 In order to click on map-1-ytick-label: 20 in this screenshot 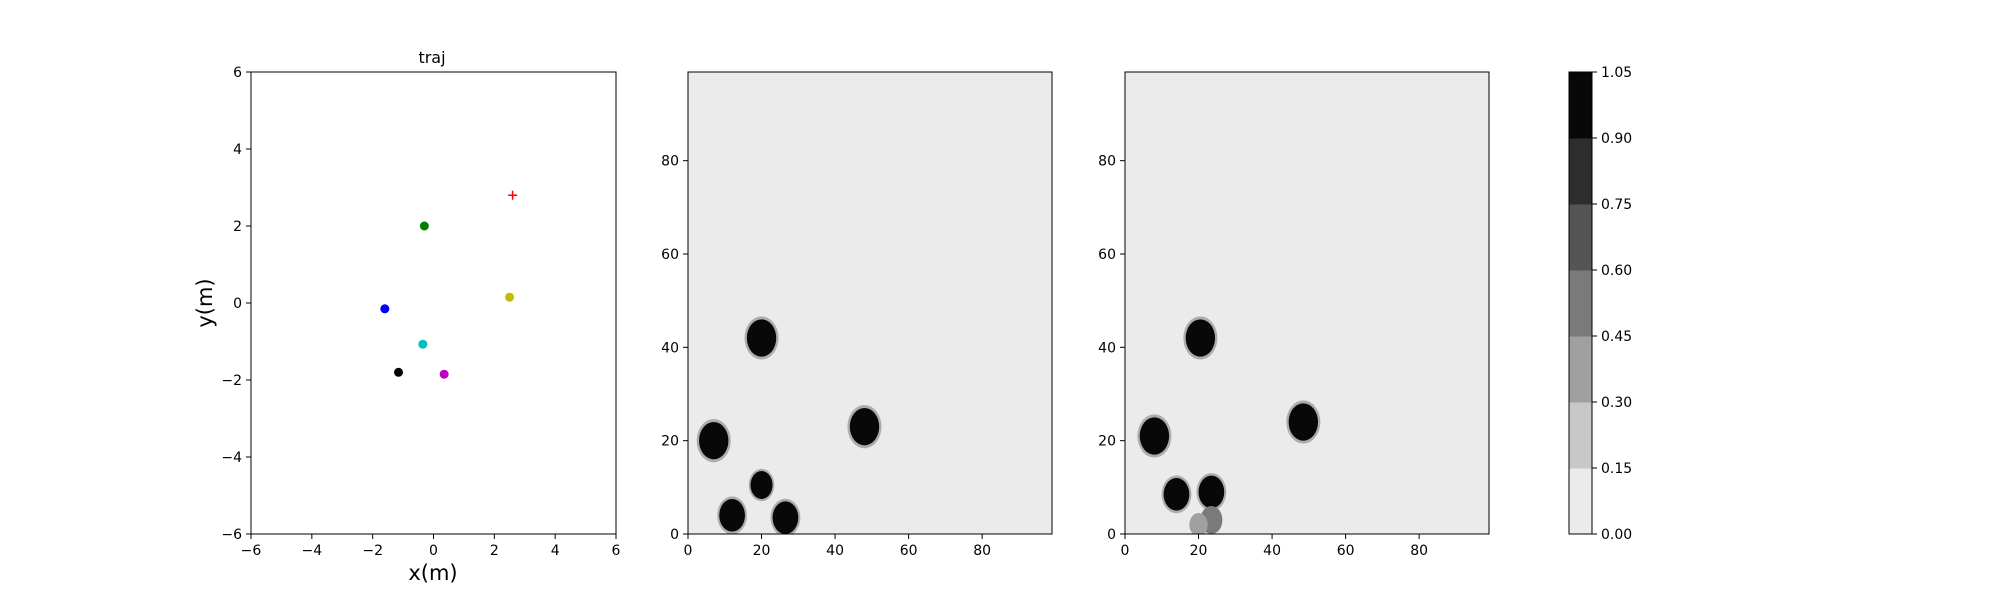, I will do `click(670, 442)`.